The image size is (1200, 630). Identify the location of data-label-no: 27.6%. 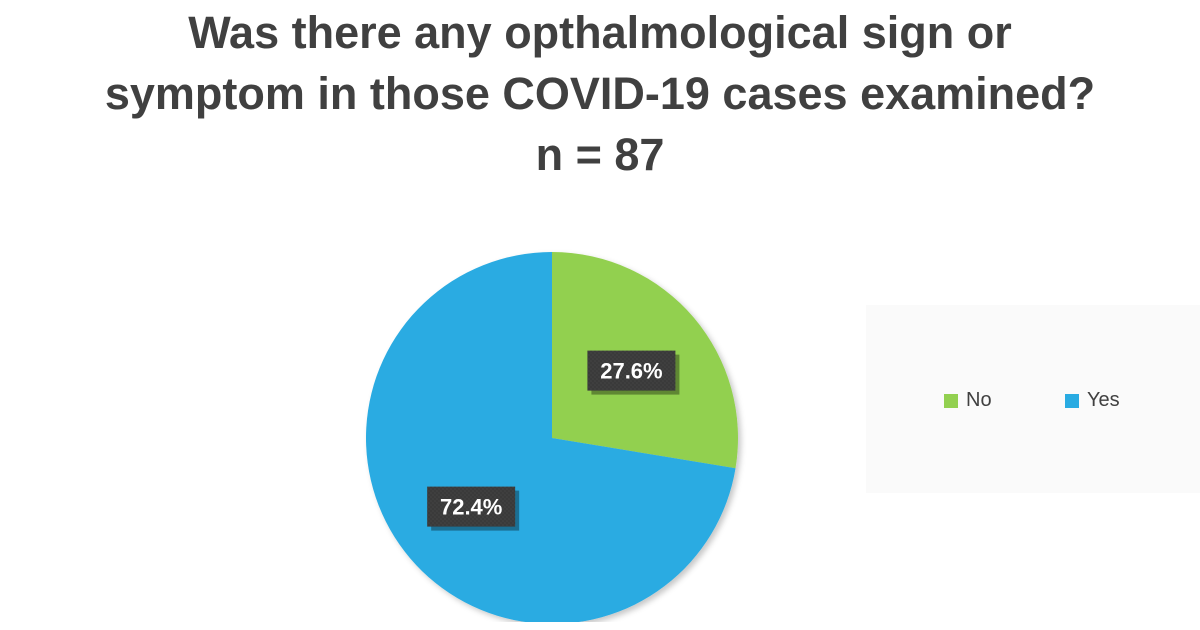
(633, 372).